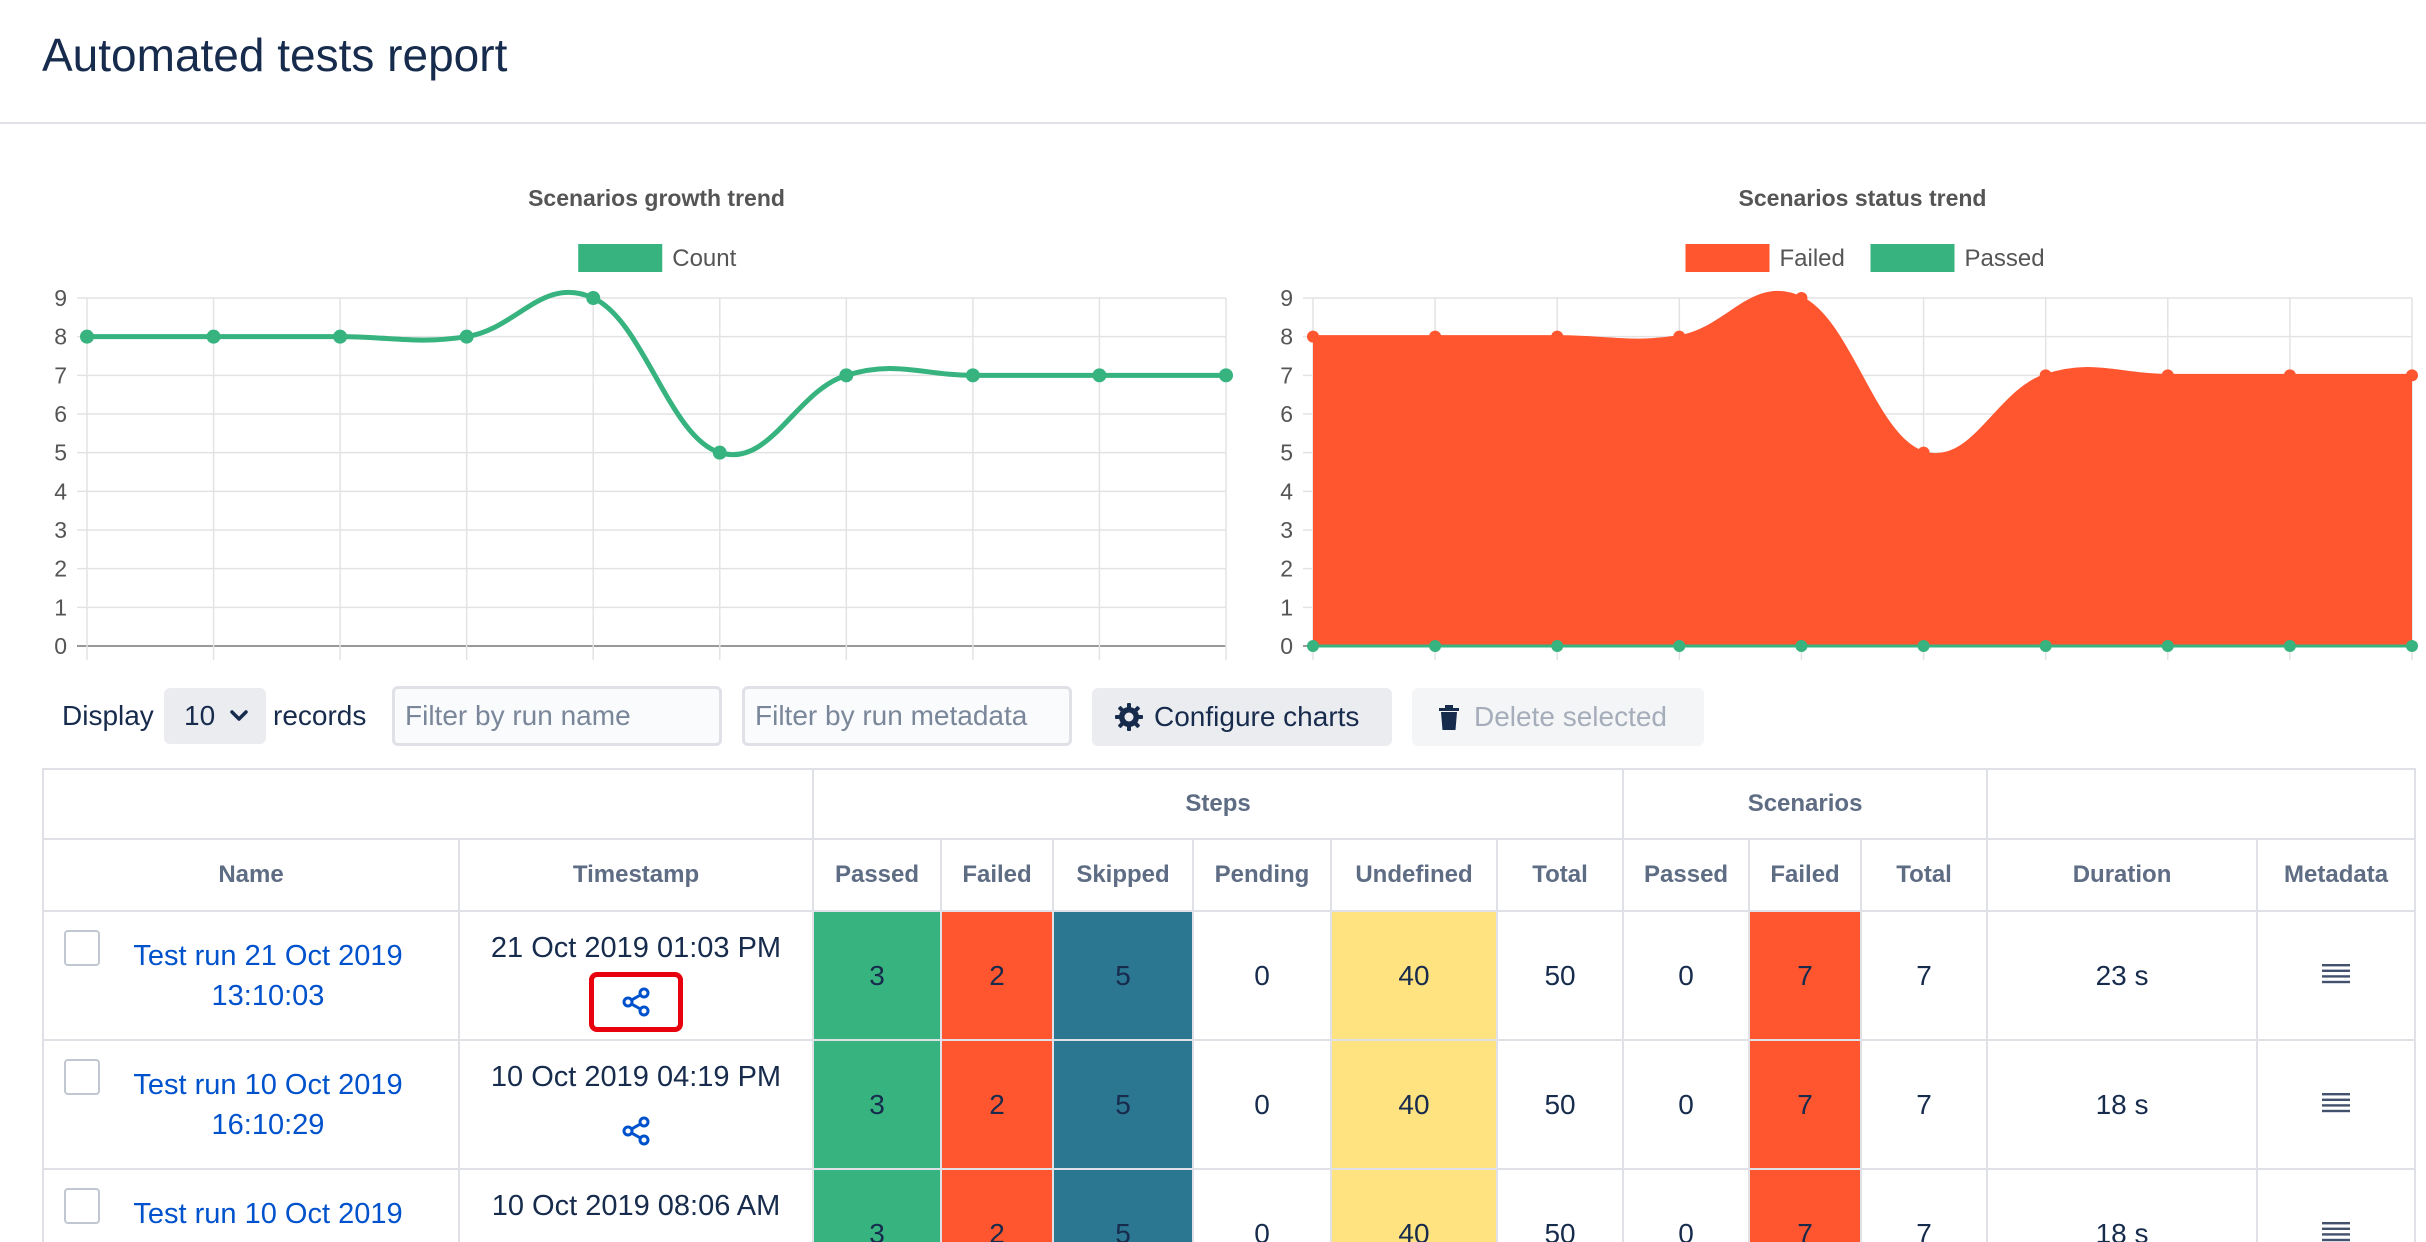  Describe the element at coordinates (656, 373) in the screenshot. I see `line-count` at that location.